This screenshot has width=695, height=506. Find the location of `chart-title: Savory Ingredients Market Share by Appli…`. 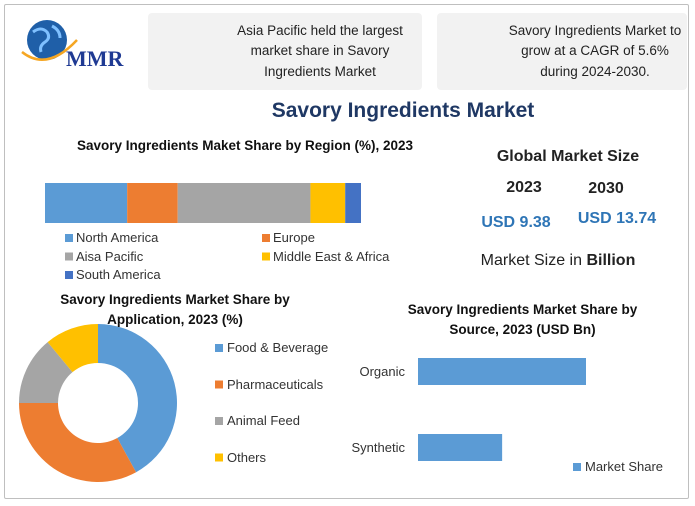

chart-title: Savory Ingredients Market Share by Appli… is located at coordinates (175, 309).